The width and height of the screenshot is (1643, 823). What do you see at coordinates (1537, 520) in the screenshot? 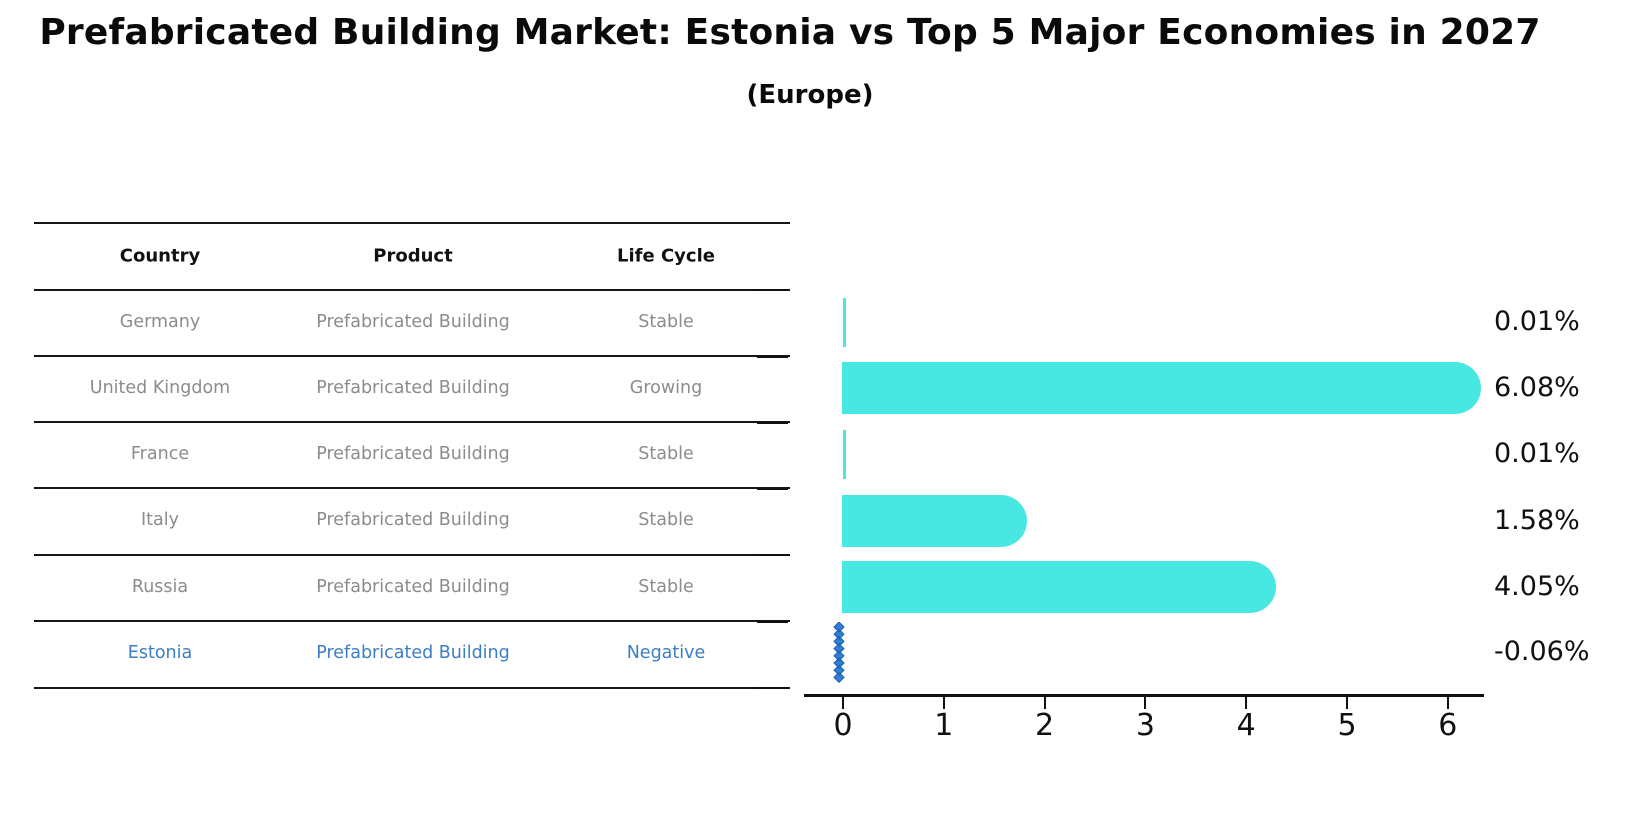
I see `bar-value-label: 1.58%` at bounding box center [1537, 520].